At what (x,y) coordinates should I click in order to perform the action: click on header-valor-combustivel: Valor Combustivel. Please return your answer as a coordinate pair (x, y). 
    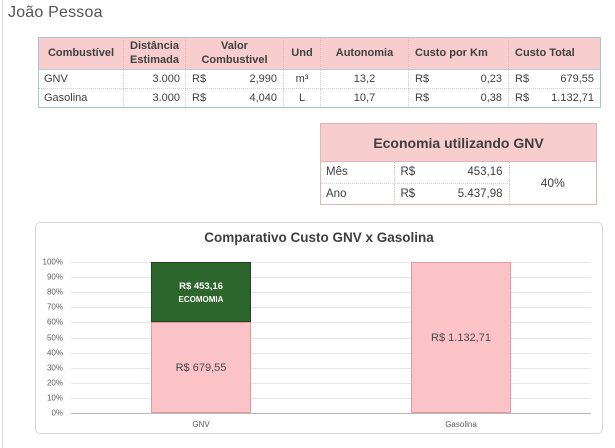
    Looking at the image, I should click on (234, 53).